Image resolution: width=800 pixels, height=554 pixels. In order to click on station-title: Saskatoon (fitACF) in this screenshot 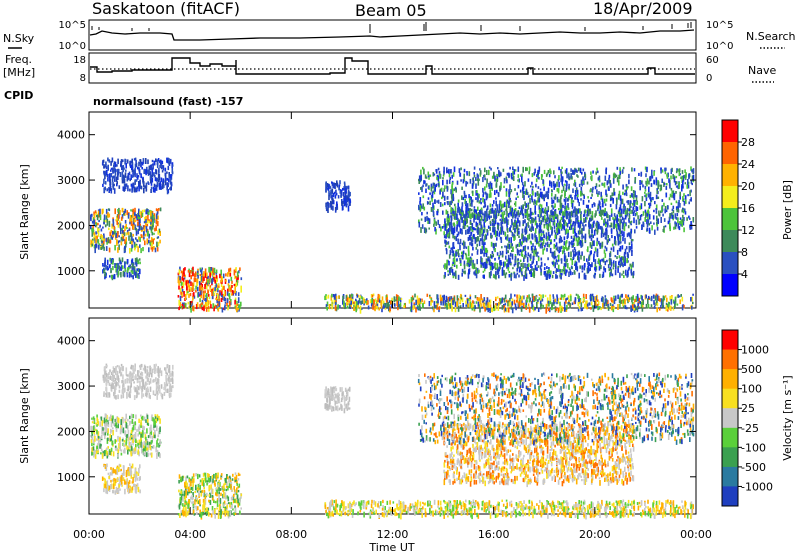, I will do `click(166, 9)`.